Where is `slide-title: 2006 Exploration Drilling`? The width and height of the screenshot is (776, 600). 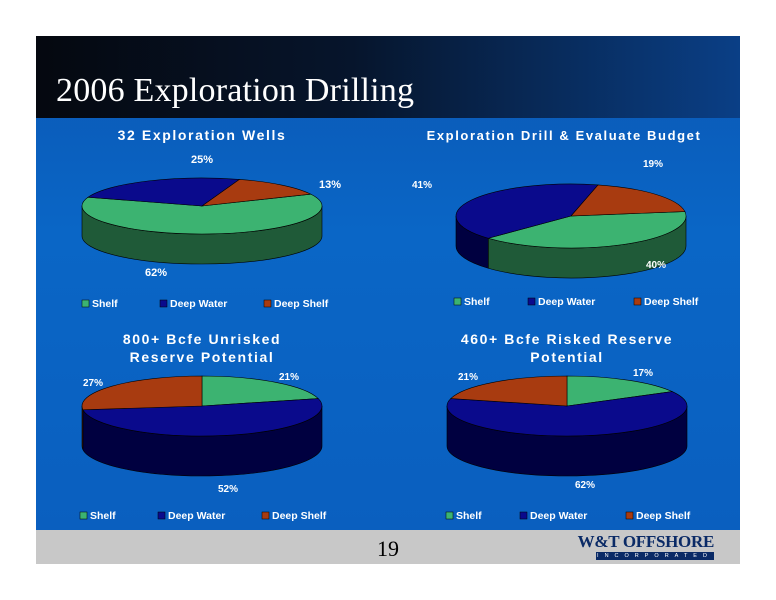 slide-title: 2006 Exploration Drilling is located at coordinates (235, 90).